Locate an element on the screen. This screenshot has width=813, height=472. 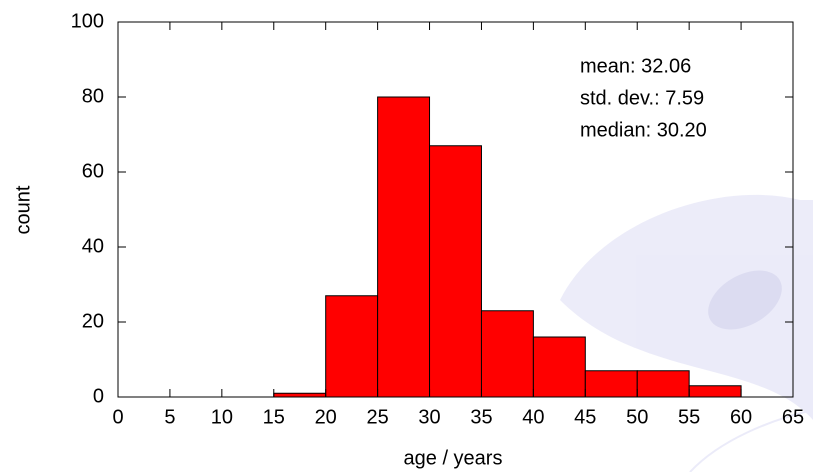
x-tick-label: 25 is located at coordinates (377, 417).